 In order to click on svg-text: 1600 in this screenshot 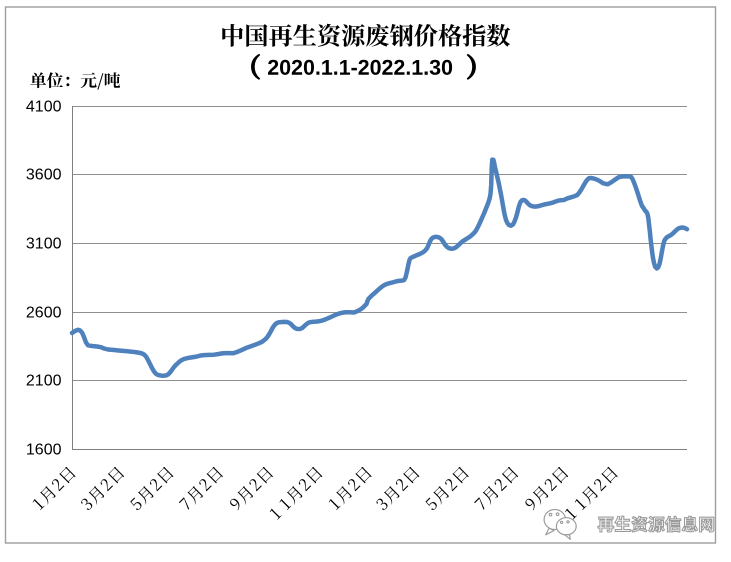, I will do `click(44, 450)`.